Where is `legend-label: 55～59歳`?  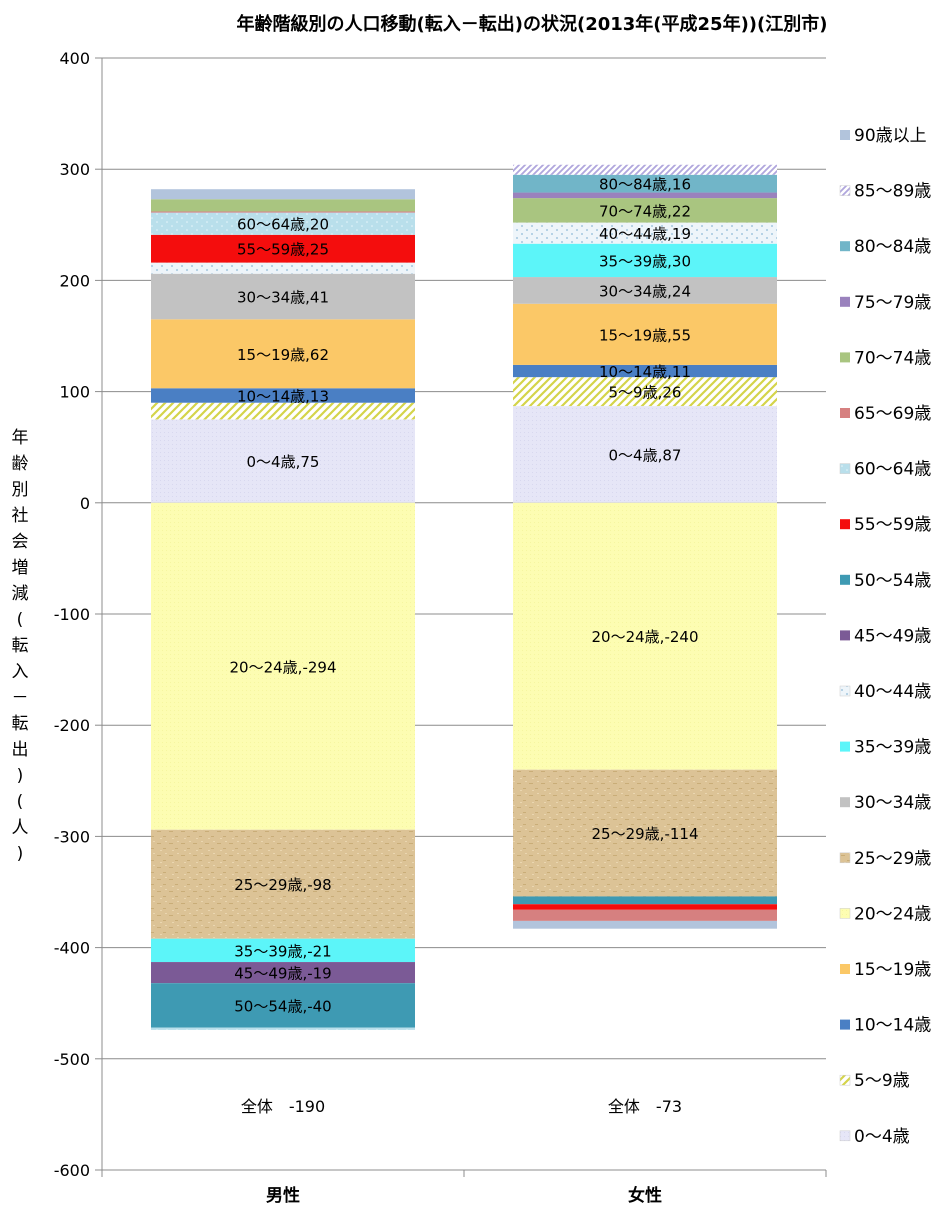 legend-label: 55～59歳 is located at coordinates (892, 525).